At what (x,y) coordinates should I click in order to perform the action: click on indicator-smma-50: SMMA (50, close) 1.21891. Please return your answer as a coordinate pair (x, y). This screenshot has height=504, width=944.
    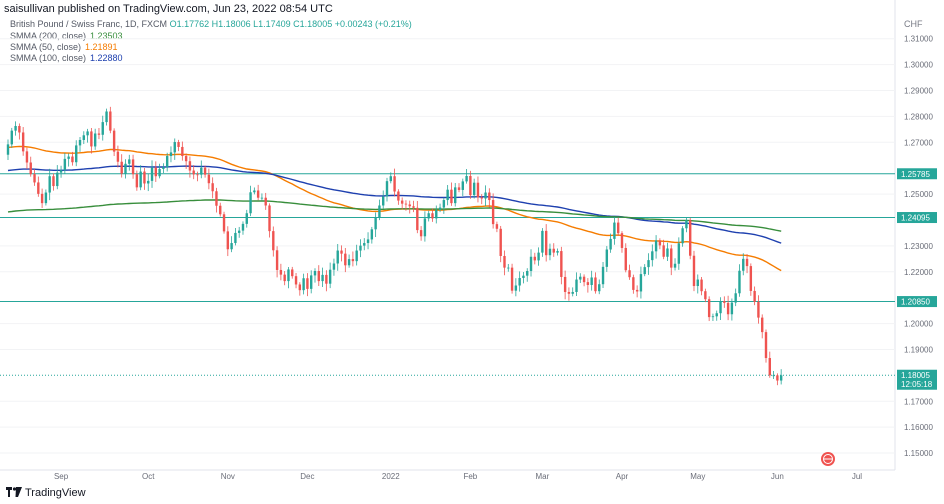
    Looking at the image, I should click on (64, 47).